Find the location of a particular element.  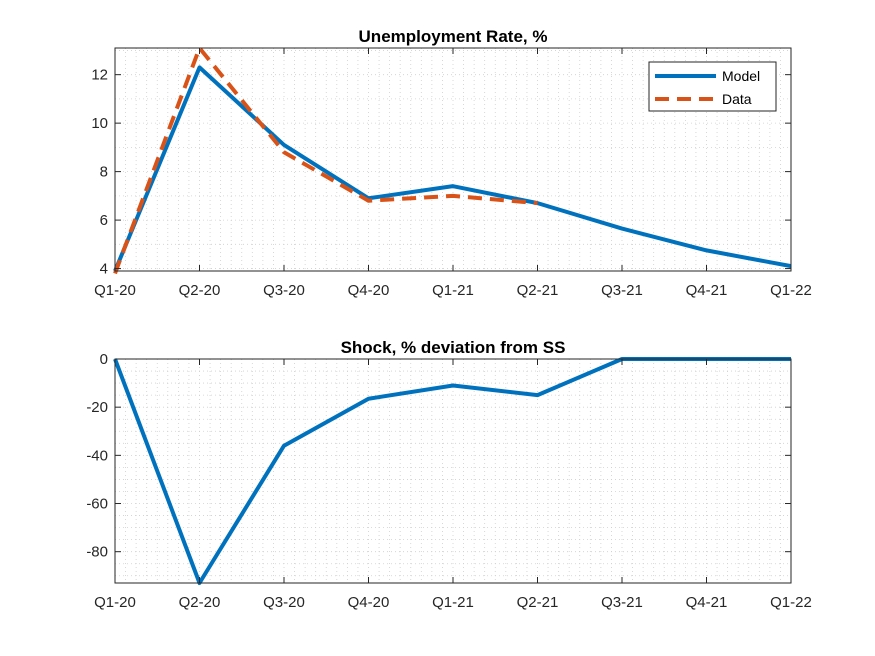

y-tick-label: 6 is located at coordinates (104, 220).